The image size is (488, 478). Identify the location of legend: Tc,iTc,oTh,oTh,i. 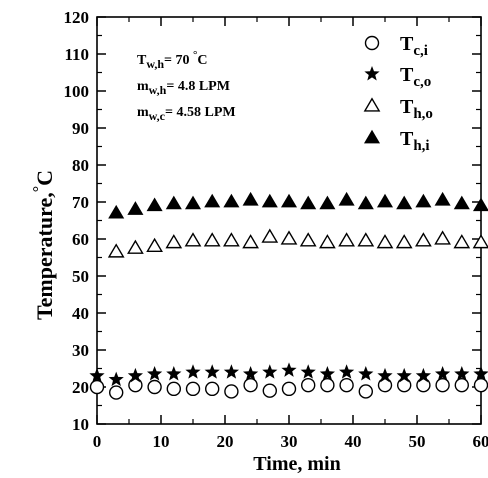
(398, 93).